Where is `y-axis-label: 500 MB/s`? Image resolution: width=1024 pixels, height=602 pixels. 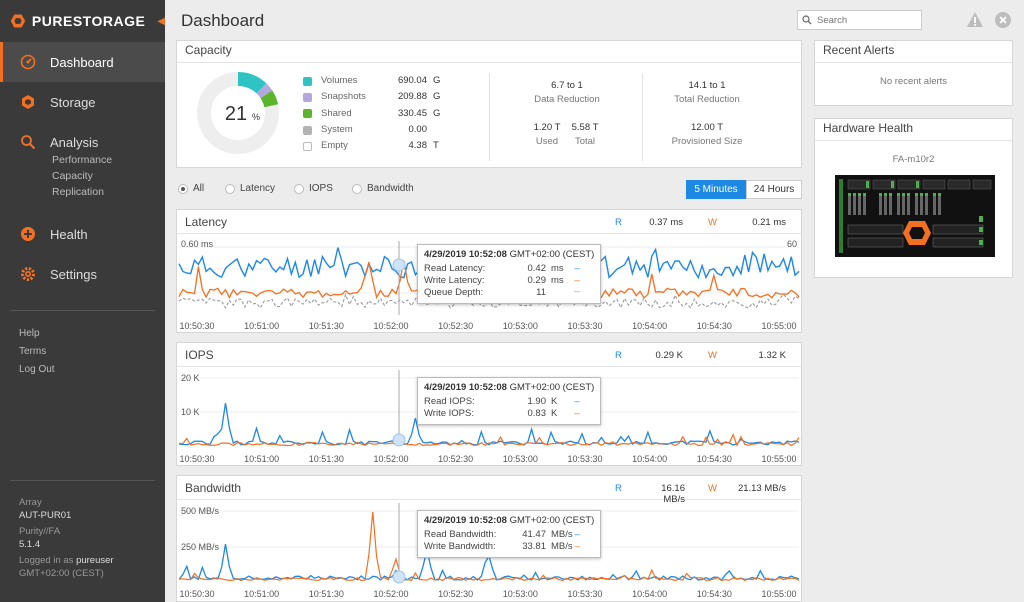
y-axis-label: 500 MB/s is located at coordinates (200, 511).